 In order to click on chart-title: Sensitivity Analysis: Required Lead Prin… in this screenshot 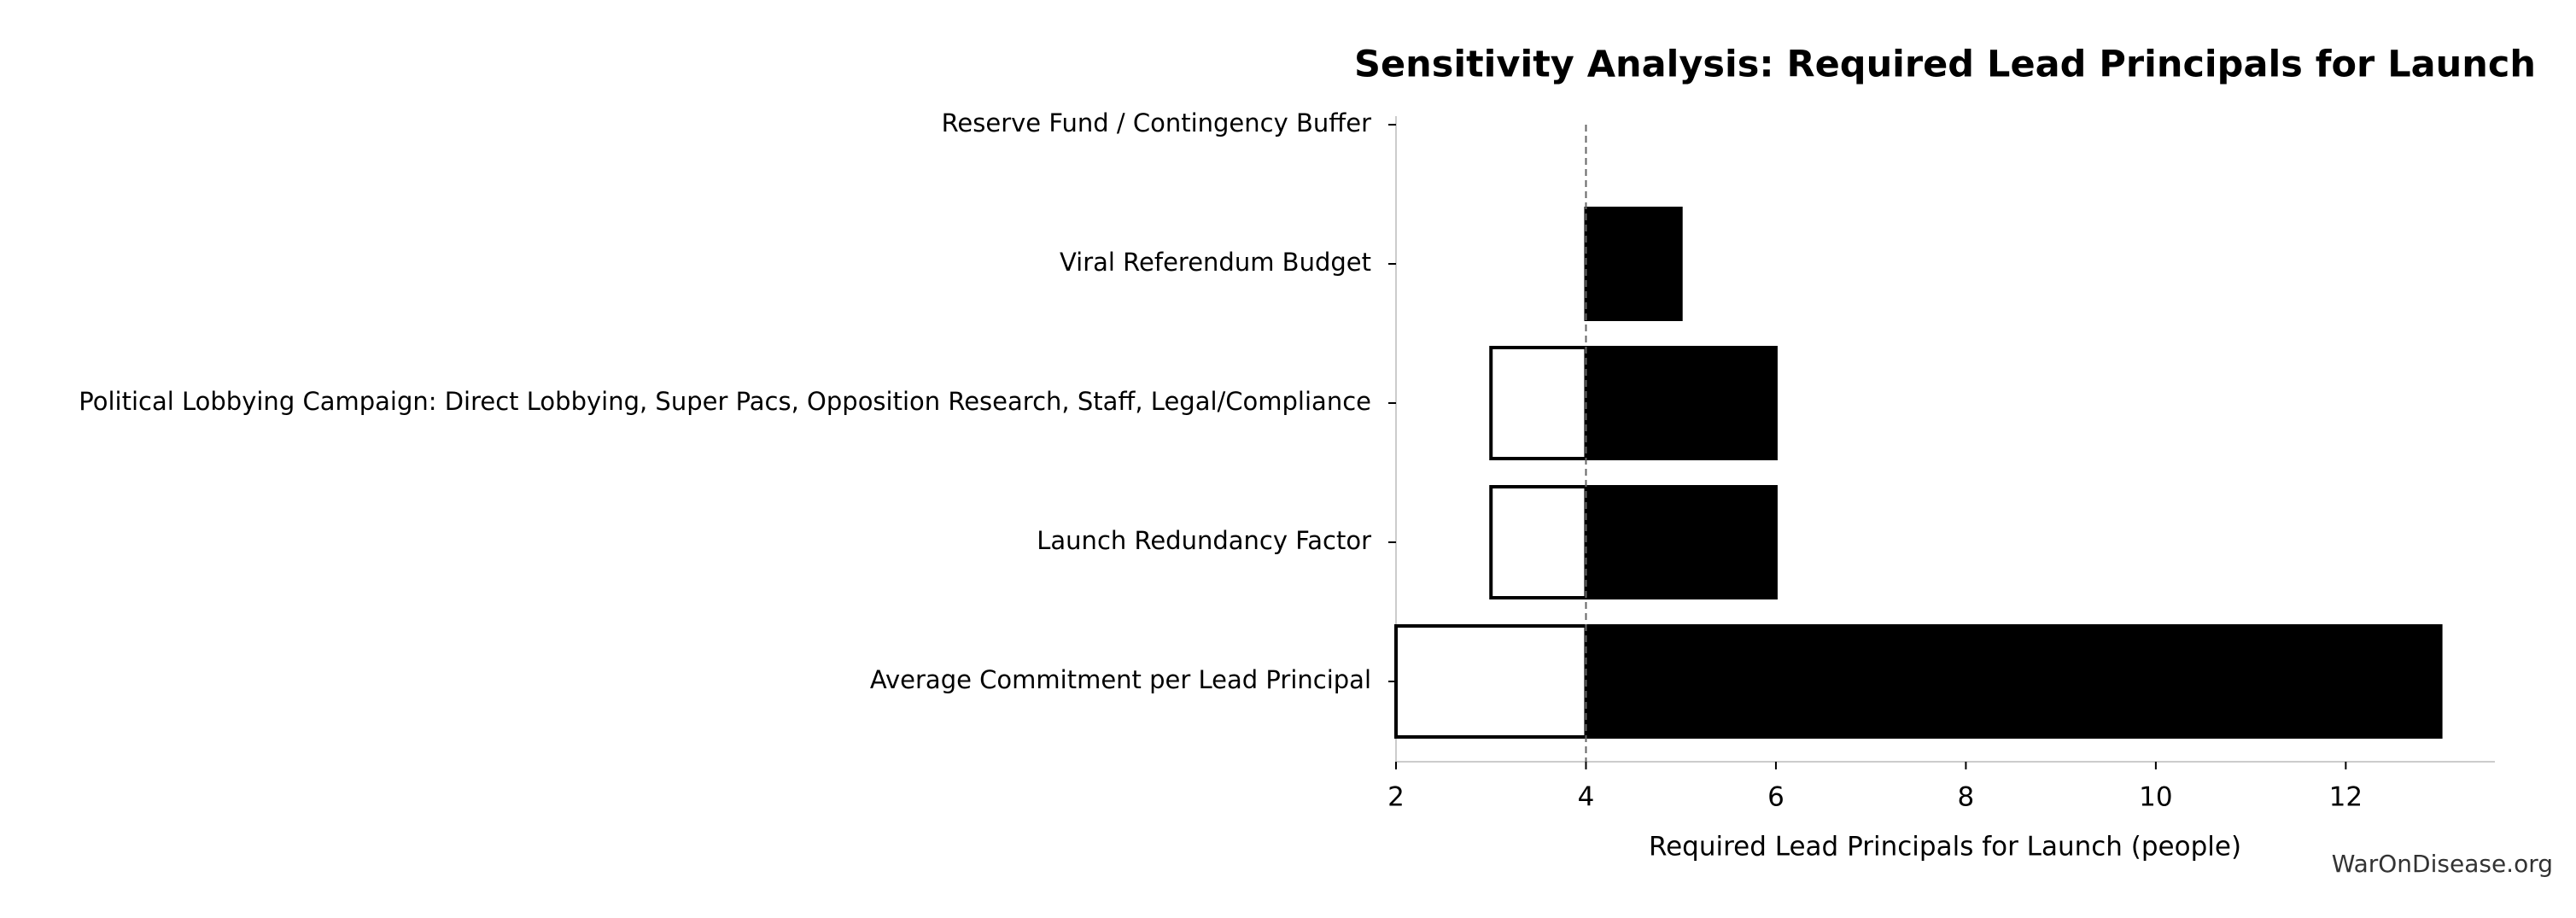, I will do `click(1945, 65)`.